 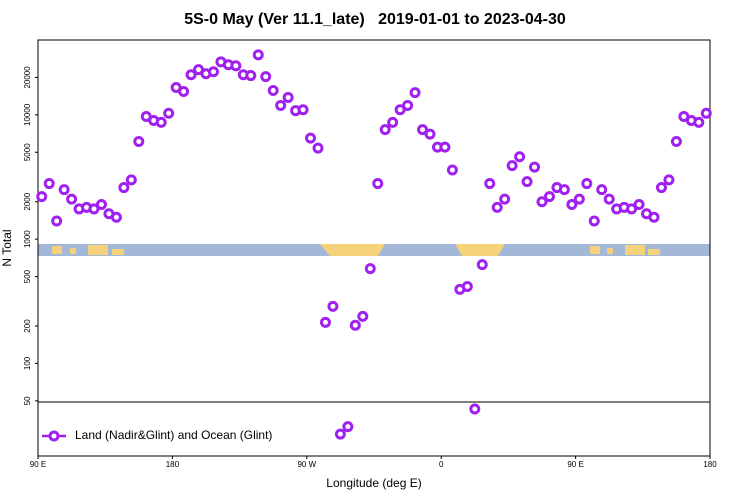 What do you see at coordinates (27, 363) in the screenshot?
I see `y-tick-label: 100` at bounding box center [27, 363].